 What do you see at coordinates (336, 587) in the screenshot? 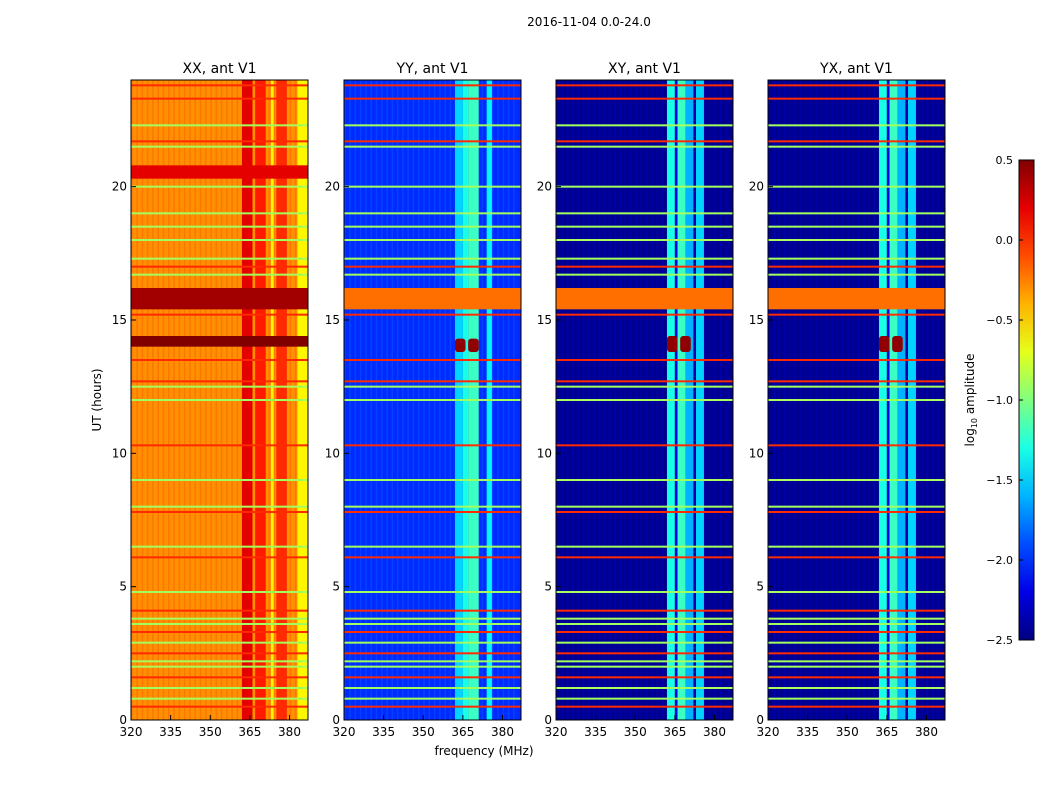
I see `y-tick-label: 5` at bounding box center [336, 587].